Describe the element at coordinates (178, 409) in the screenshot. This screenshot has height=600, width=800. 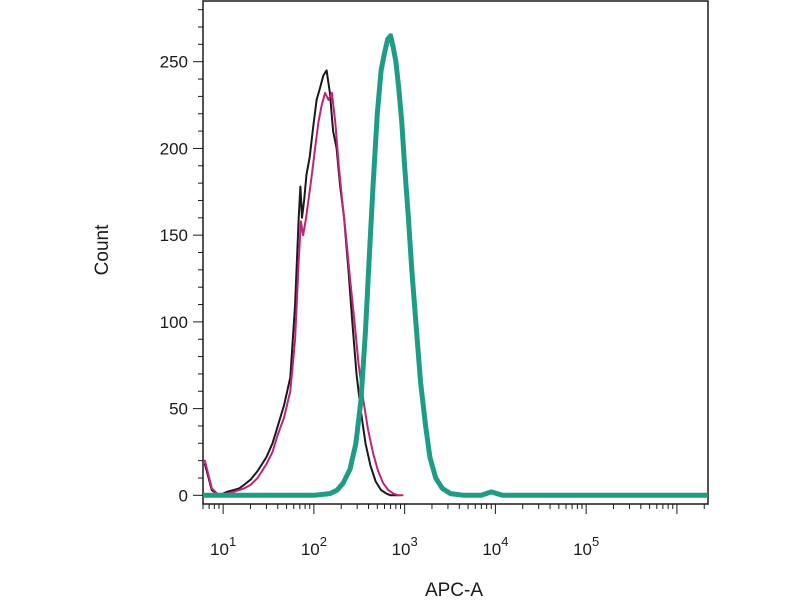
I see `y-tick-label: 50` at that location.